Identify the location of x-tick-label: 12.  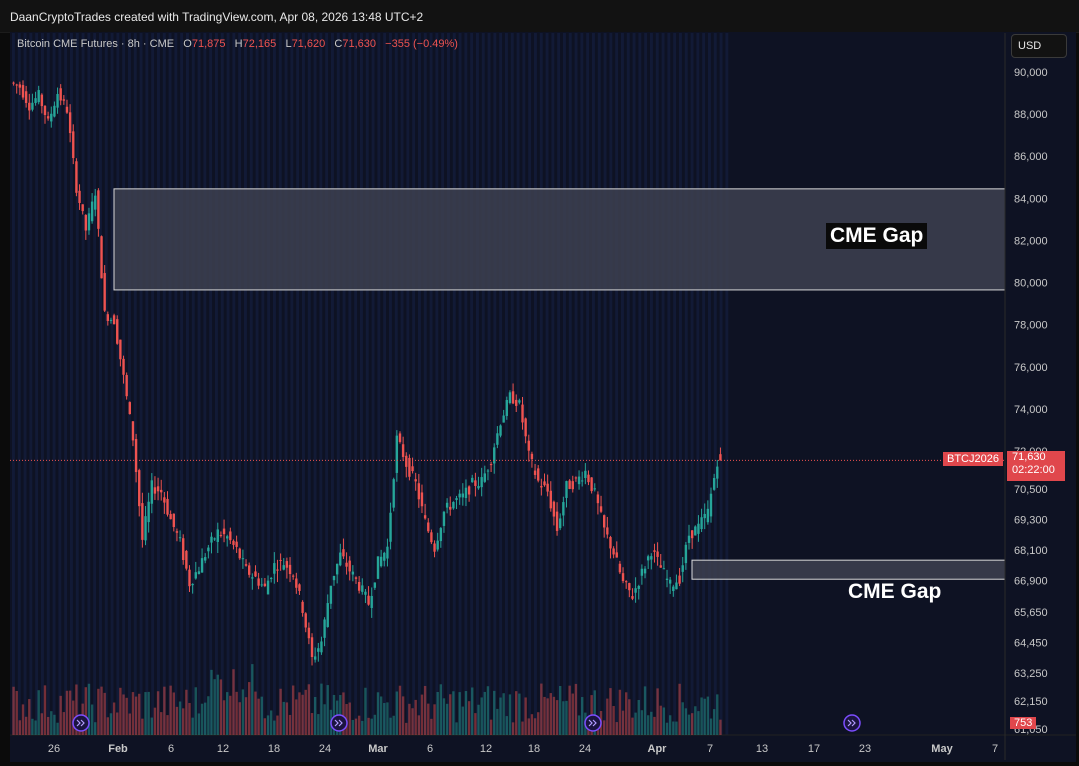
(223, 749).